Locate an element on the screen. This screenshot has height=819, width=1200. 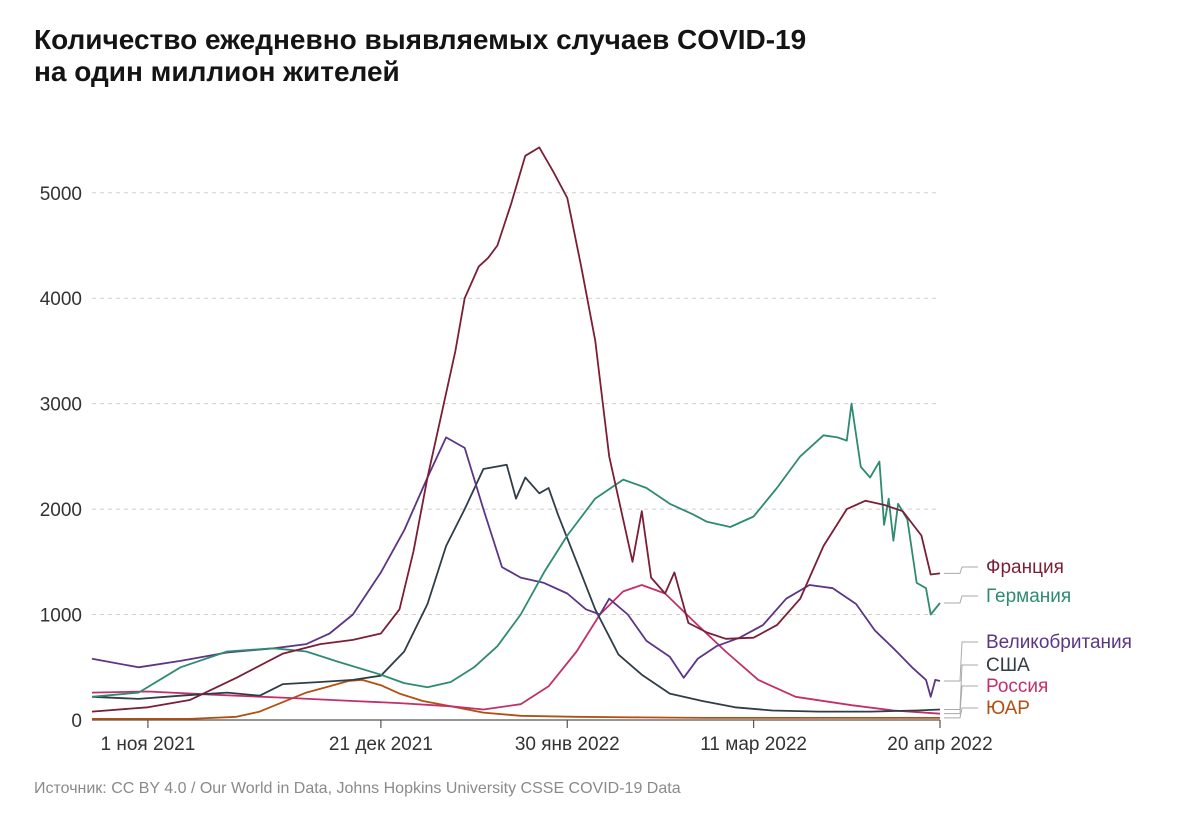
y-tick-label: 2000 is located at coordinates (61, 510).